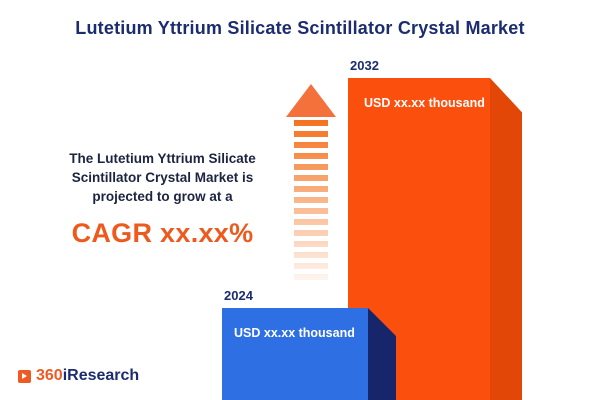 This screenshot has width=600, height=400. Describe the element at coordinates (364, 65) in the screenshot. I see `bar-2032-year-label: 2032` at that location.